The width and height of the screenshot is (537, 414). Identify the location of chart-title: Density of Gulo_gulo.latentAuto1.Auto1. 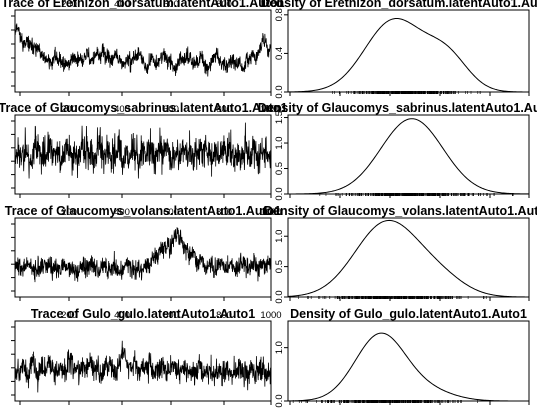
(408, 314).